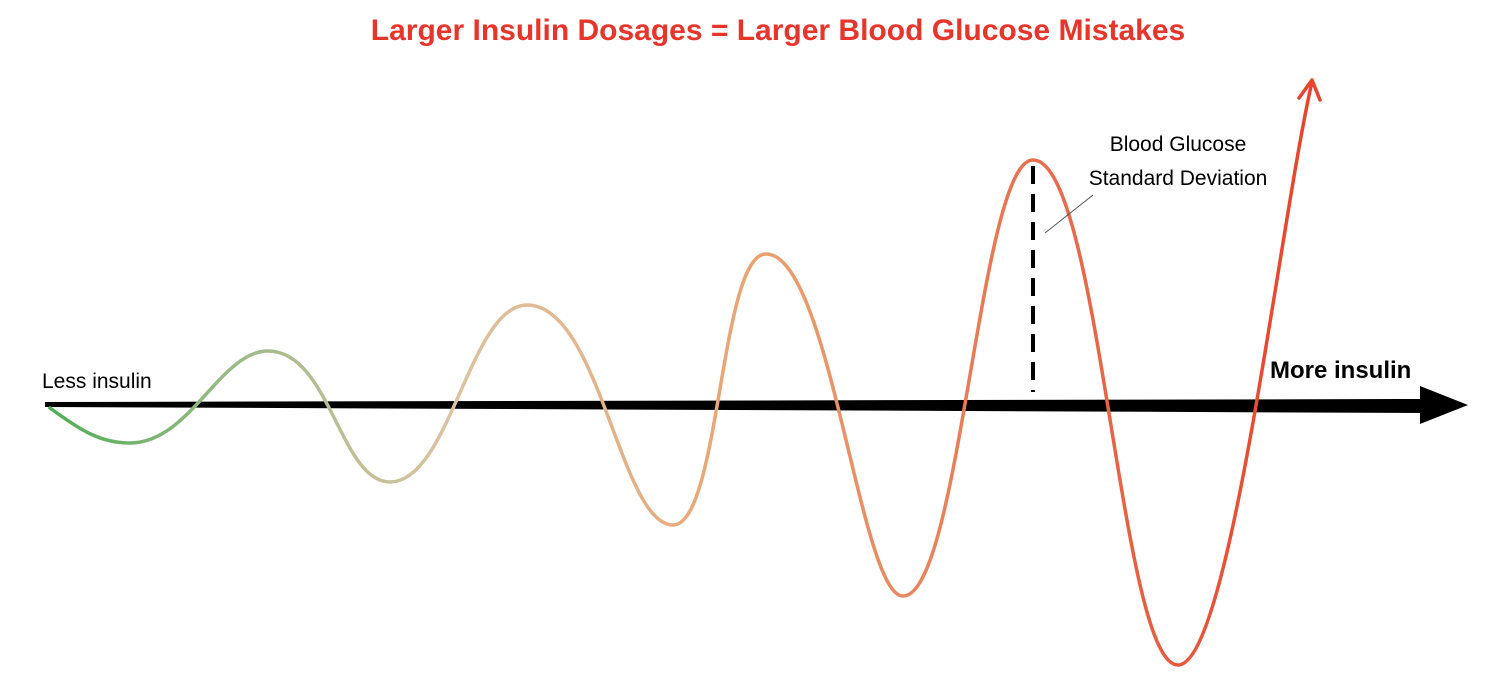 The height and width of the screenshot is (686, 1486). I want to click on annotation-line: Blood Glucose, so click(1178, 144).